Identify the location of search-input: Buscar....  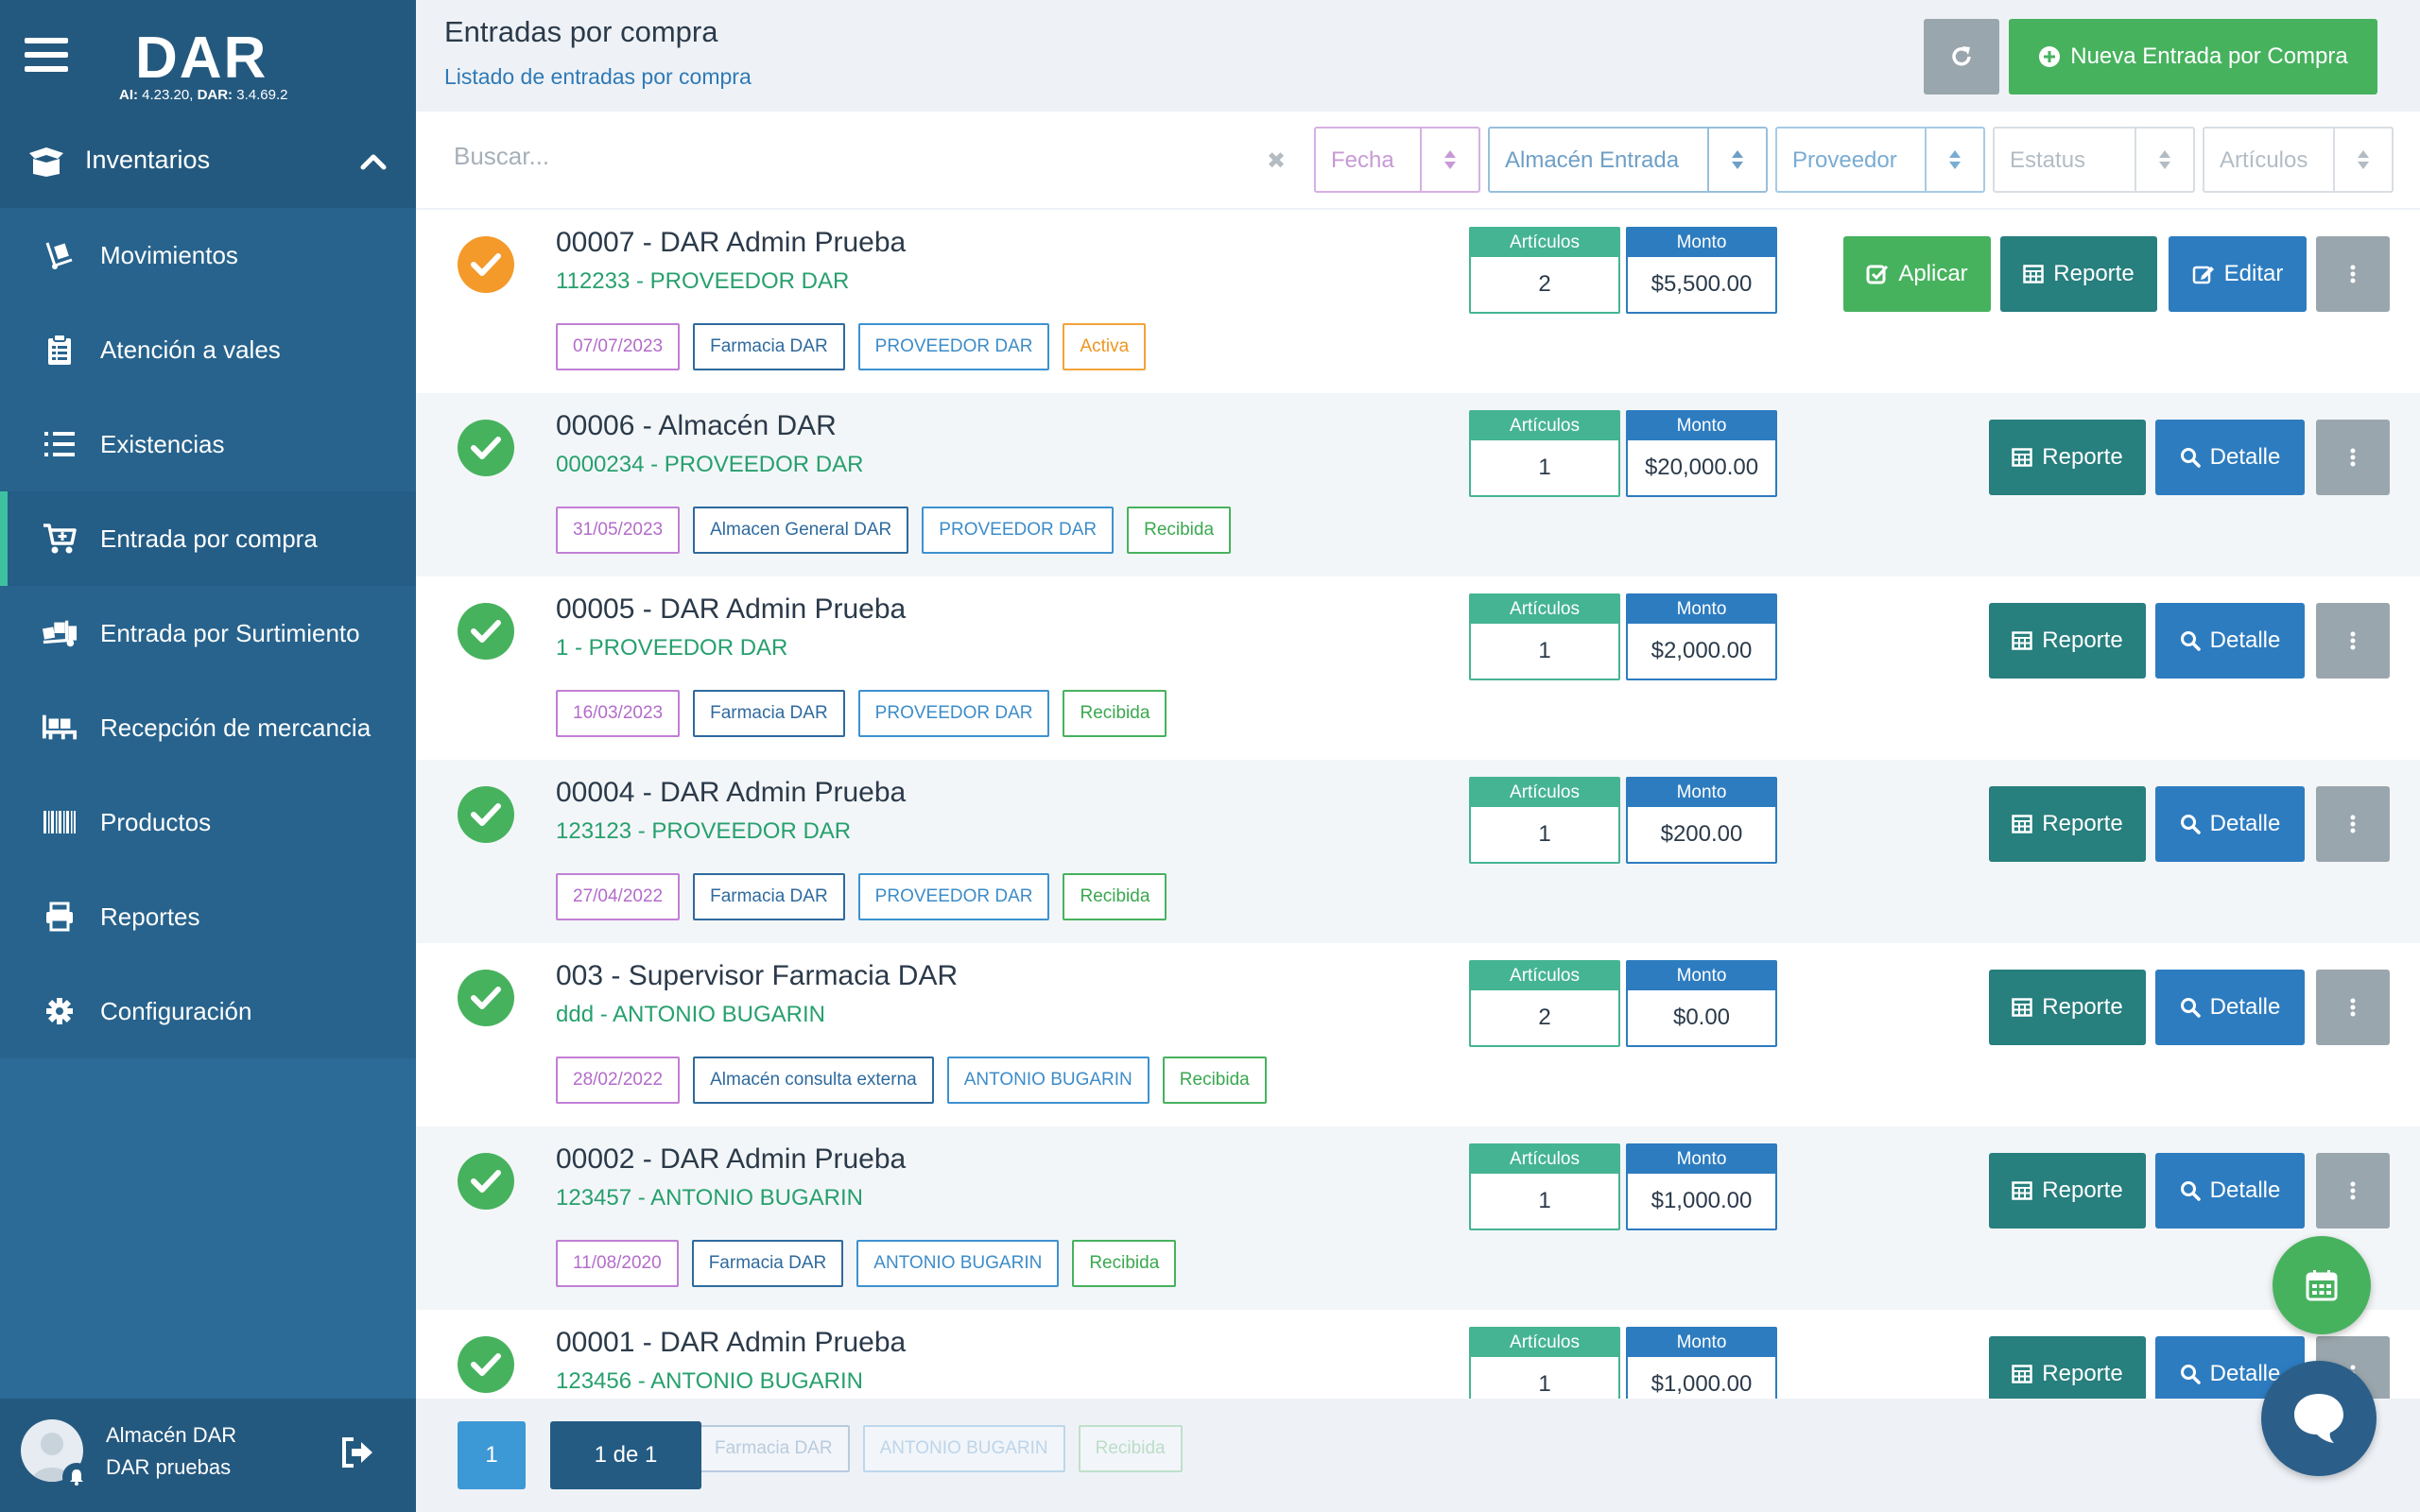
(502, 156).